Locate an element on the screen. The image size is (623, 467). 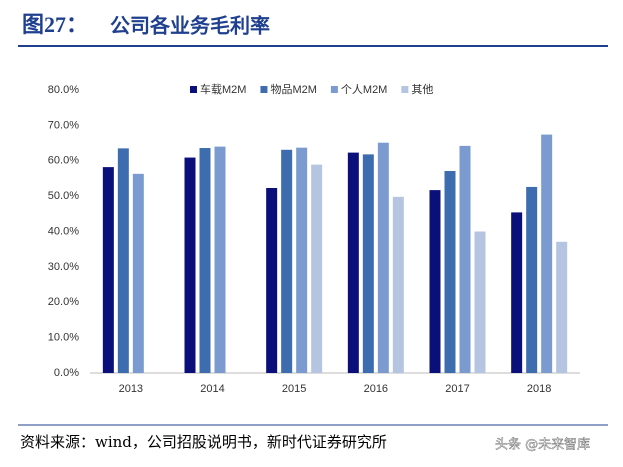
x-tick-label: 2014 is located at coordinates (212, 389).